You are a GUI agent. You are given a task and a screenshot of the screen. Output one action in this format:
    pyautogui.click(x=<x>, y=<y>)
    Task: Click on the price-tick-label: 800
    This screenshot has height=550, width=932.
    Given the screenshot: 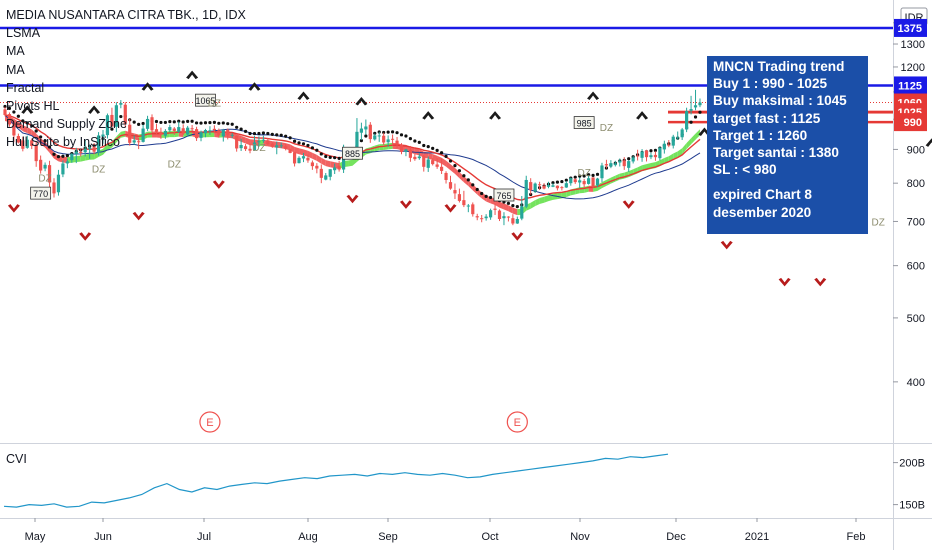 What is the action you would take?
    pyautogui.click(x=916, y=184)
    